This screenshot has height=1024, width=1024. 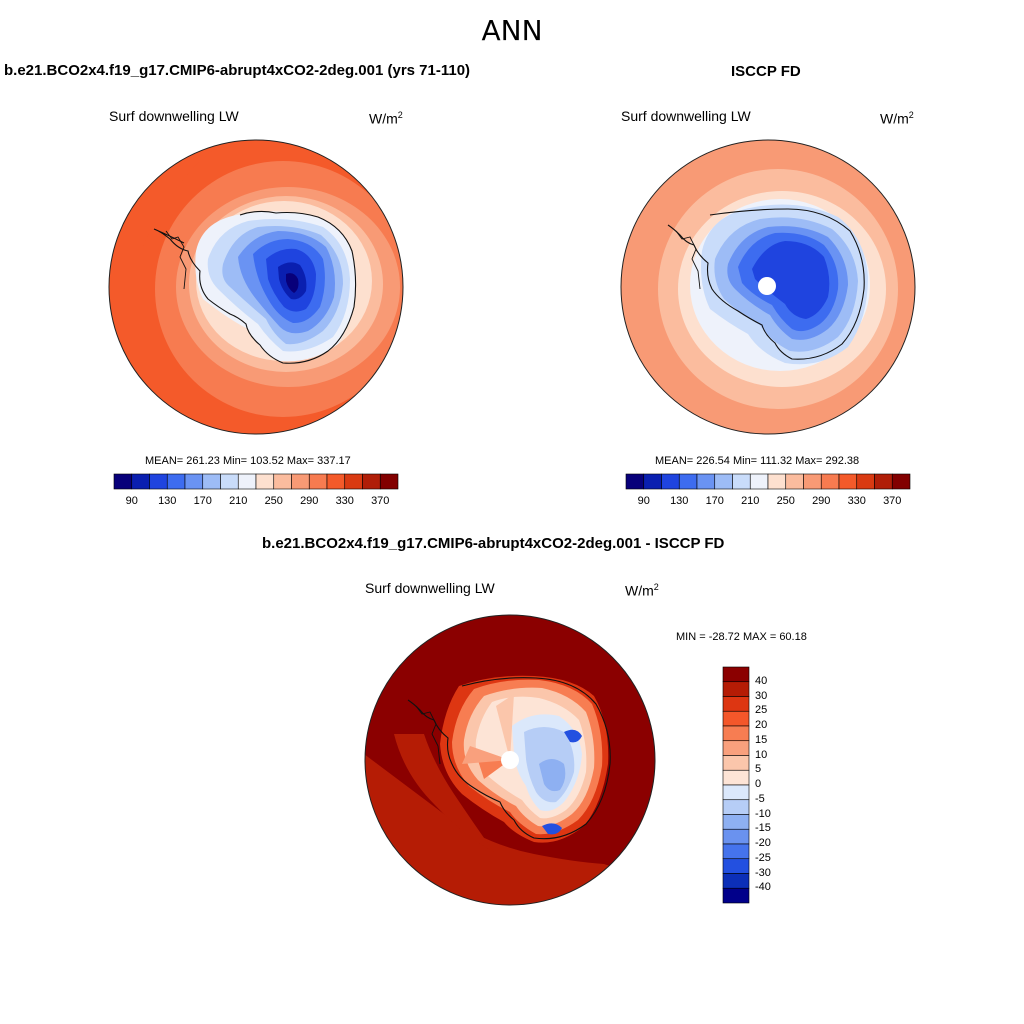 I want to click on panel-2-title: ISCCP FD, so click(x=766, y=71).